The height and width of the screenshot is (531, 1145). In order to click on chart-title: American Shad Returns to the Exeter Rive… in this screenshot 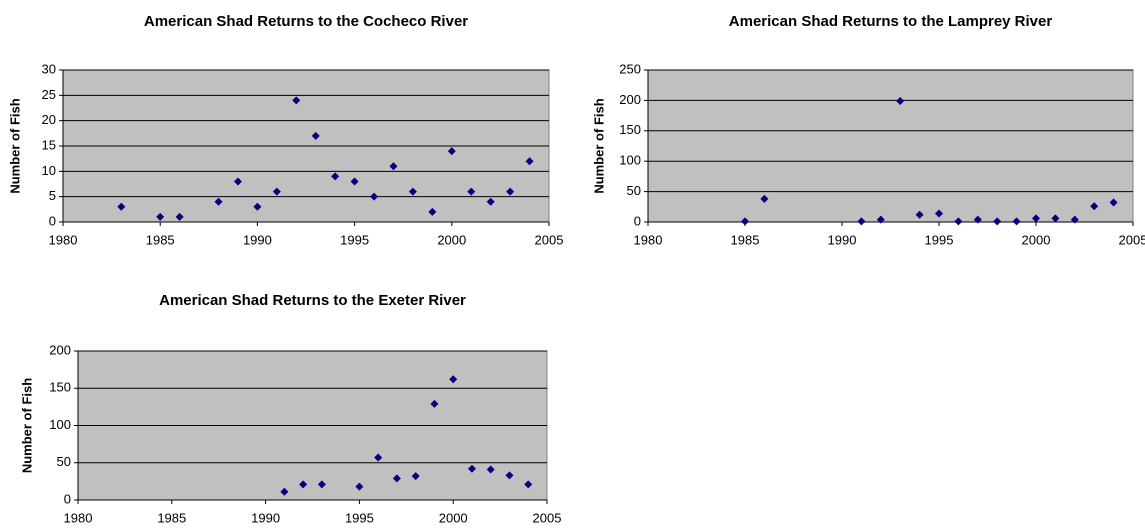, I will do `click(312, 300)`.